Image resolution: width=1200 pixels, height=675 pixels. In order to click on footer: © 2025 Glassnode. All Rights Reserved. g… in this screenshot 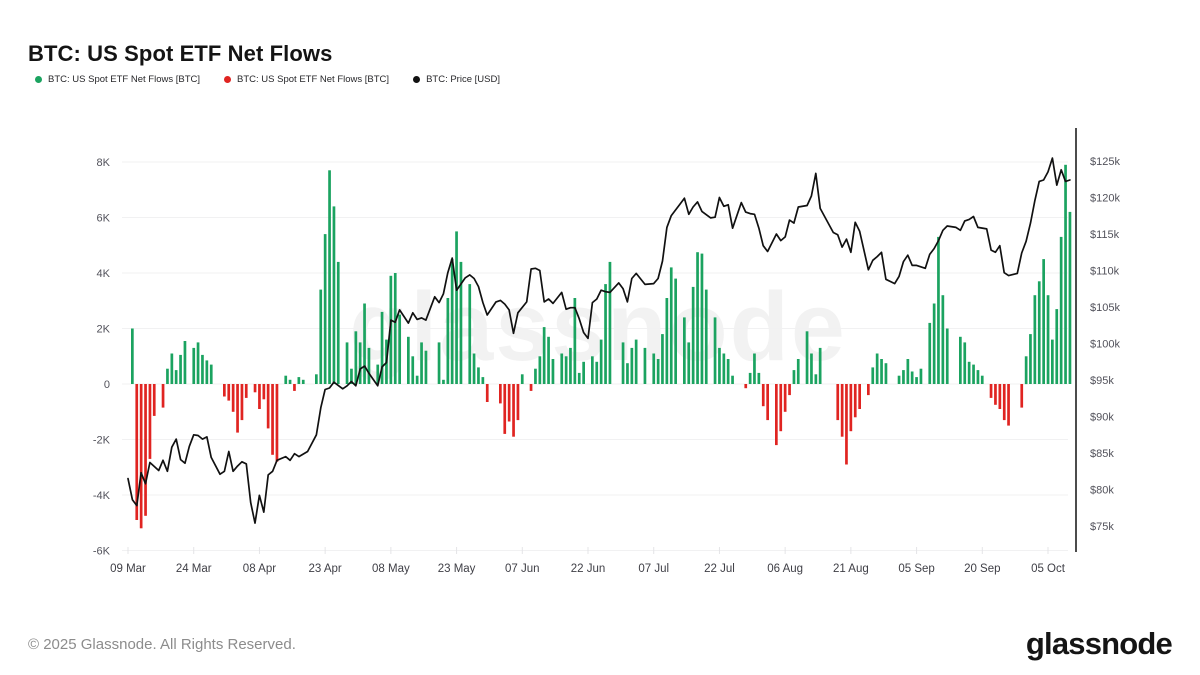, I will do `click(600, 644)`.